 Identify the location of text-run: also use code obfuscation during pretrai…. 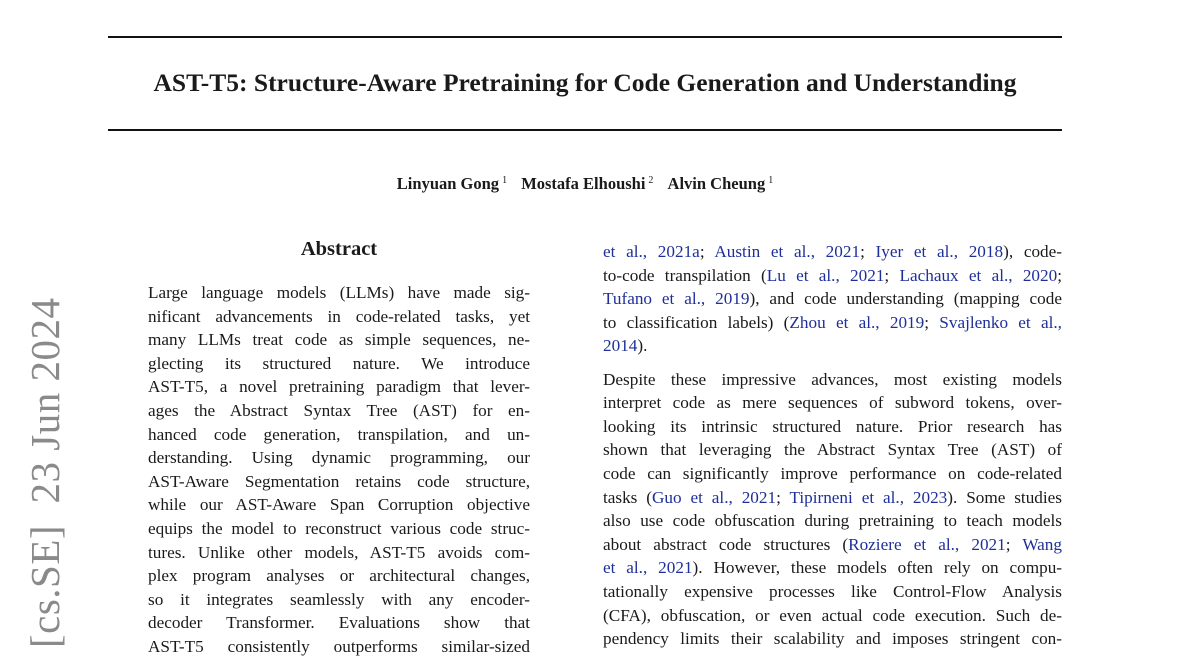
(832, 521).